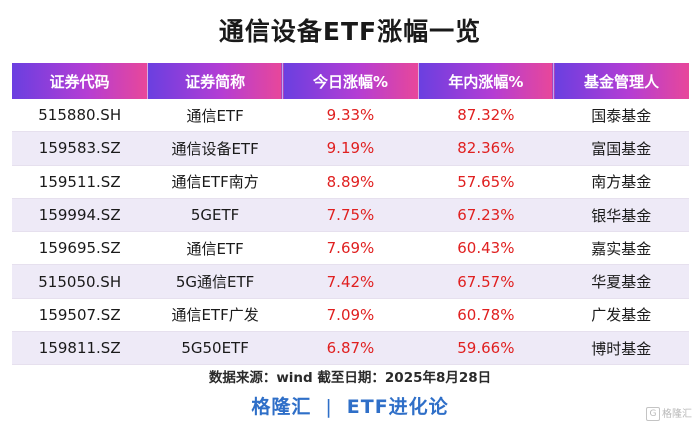 The height and width of the screenshot is (427, 700). What do you see at coordinates (486, 148) in the screenshot?
I see `cell-ytd-gain: 82.36%` at bounding box center [486, 148].